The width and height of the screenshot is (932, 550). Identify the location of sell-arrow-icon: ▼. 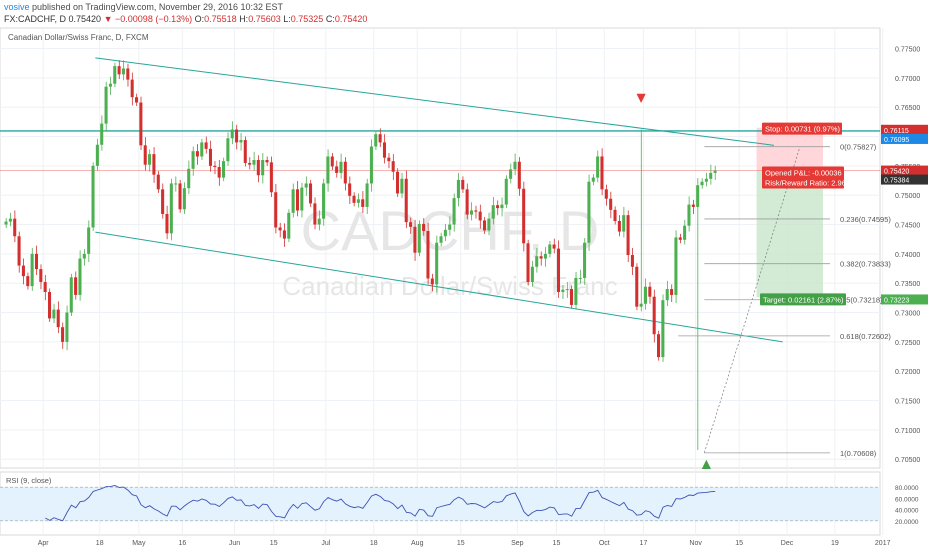
(641, 97).